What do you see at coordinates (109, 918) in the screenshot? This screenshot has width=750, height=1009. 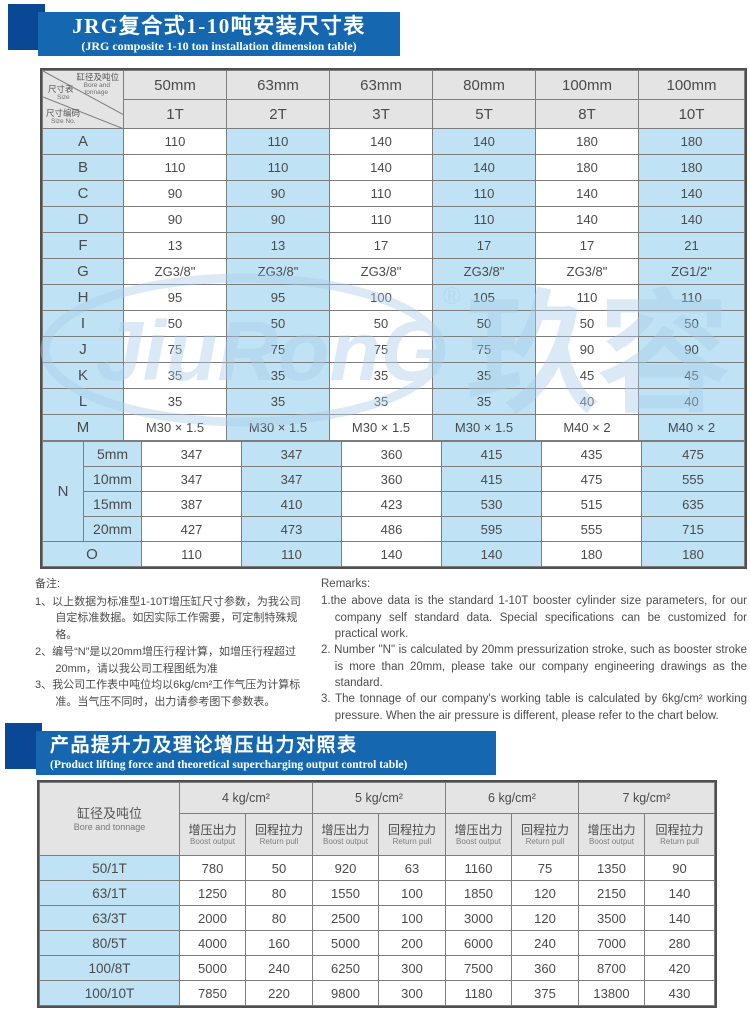 I see `bore-tonnage-label: 63/3T` at bounding box center [109, 918].